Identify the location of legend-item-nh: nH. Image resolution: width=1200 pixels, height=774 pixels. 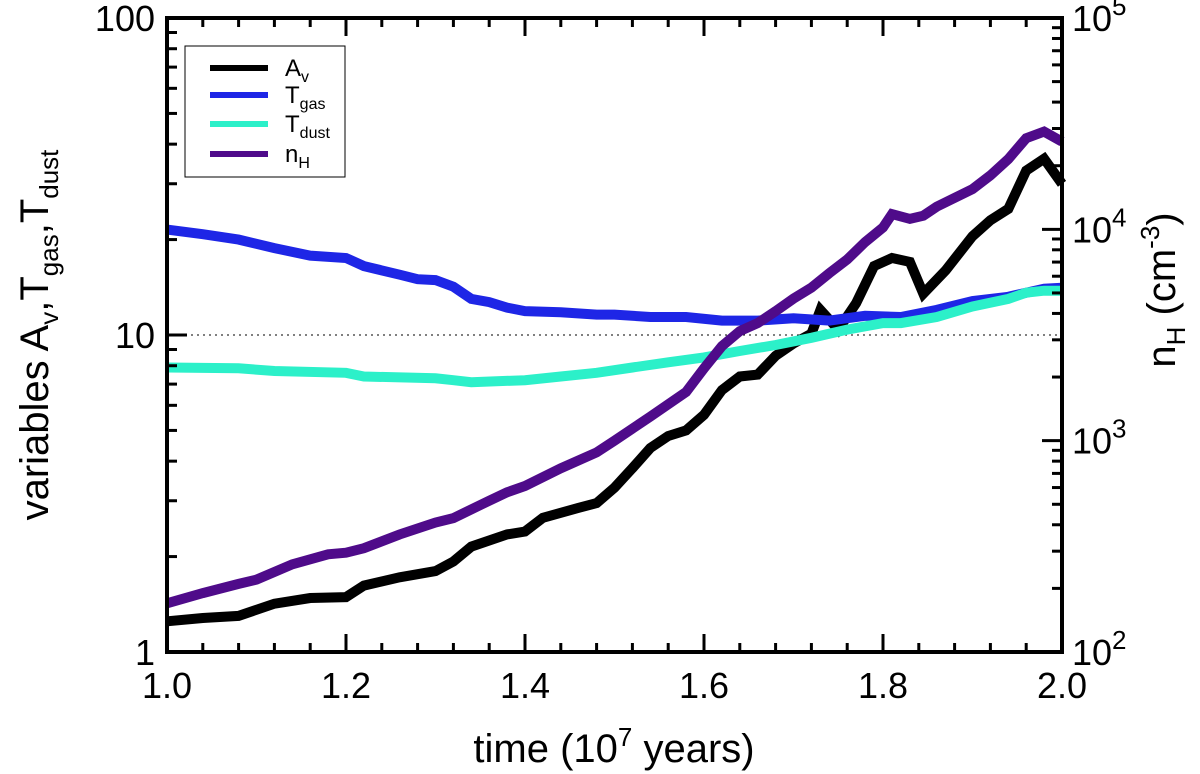
(260, 156).